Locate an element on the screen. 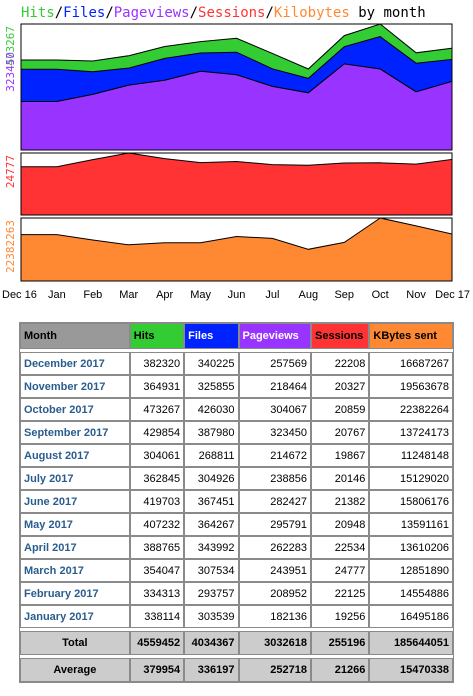 This screenshot has height=696, width=473. table-cell: 13591161 is located at coordinates (411, 524).